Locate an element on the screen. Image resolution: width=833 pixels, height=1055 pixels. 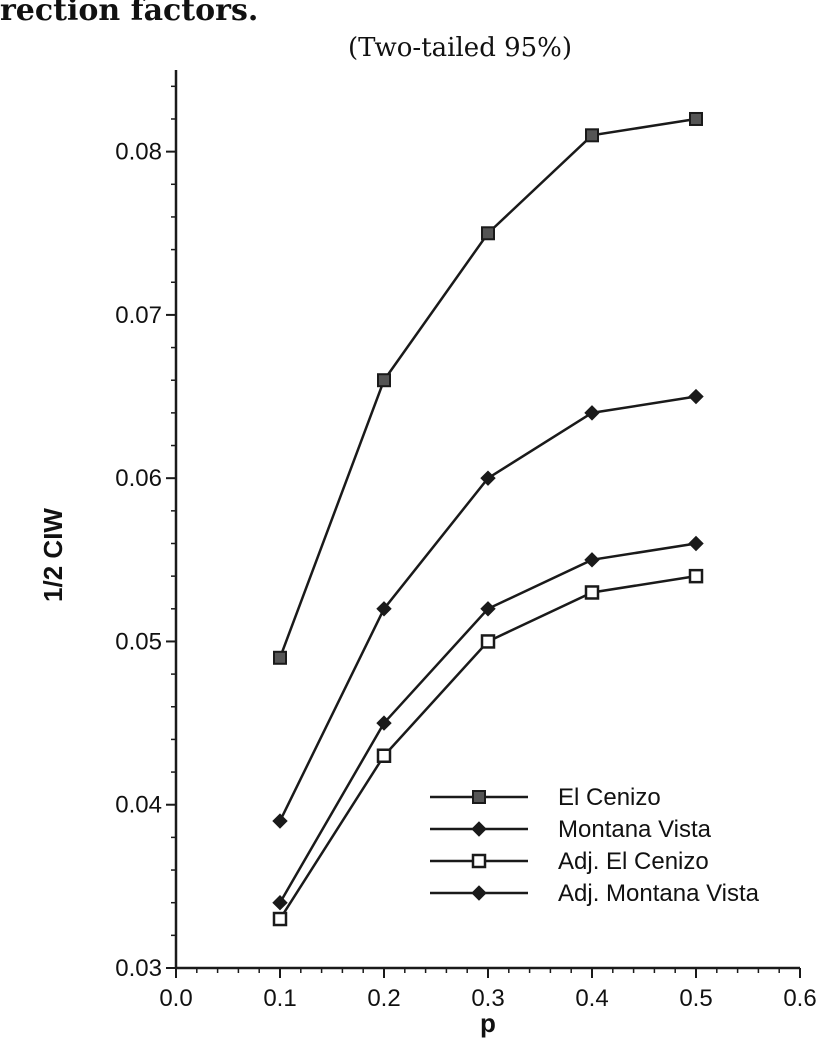
x-axis-label: p is located at coordinates (488, 1023).